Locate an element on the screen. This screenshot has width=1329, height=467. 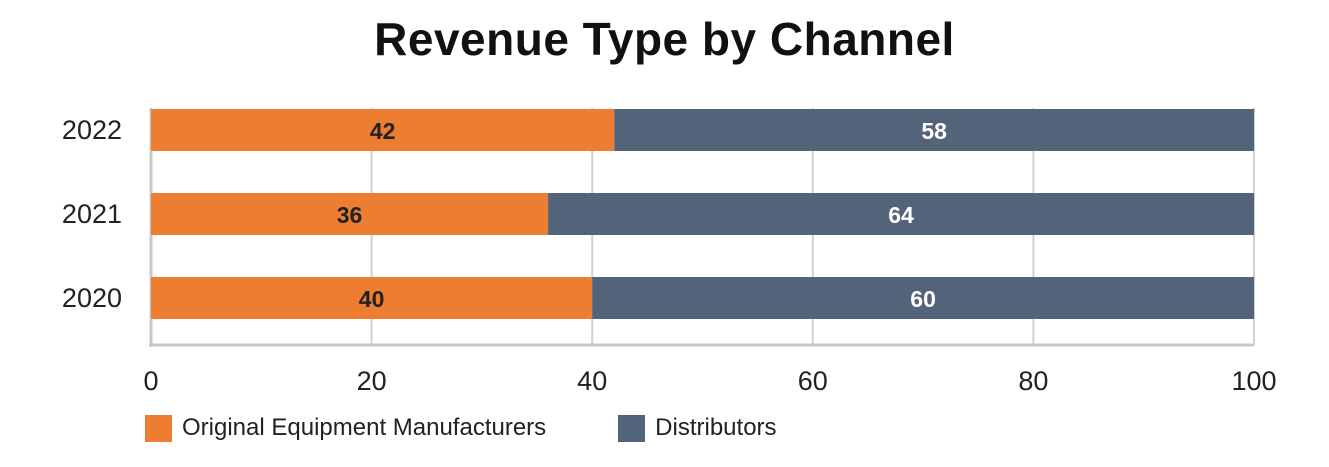
x-tick-label-60: 60 is located at coordinates (813, 381).